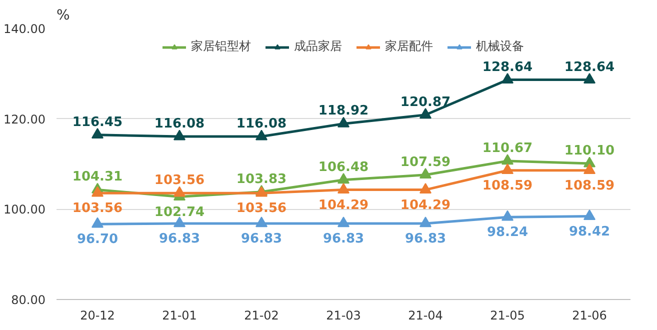 This screenshot has width=657, height=330. Describe the element at coordinates (589, 315) in the screenshot. I see `x-tick-label: 21-06` at that location.